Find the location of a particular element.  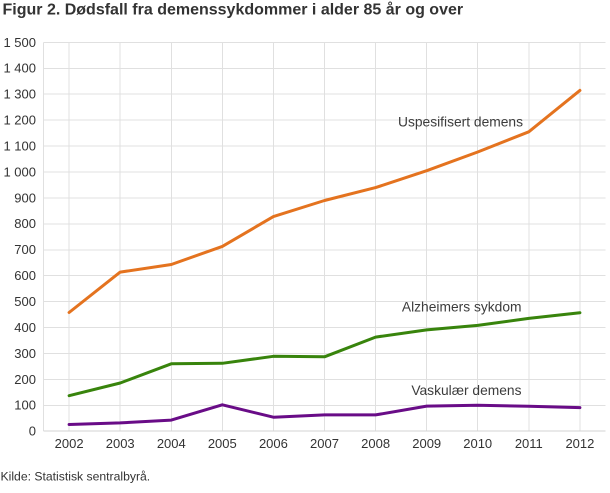

svg-text: 1 500 is located at coordinates (19, 42).